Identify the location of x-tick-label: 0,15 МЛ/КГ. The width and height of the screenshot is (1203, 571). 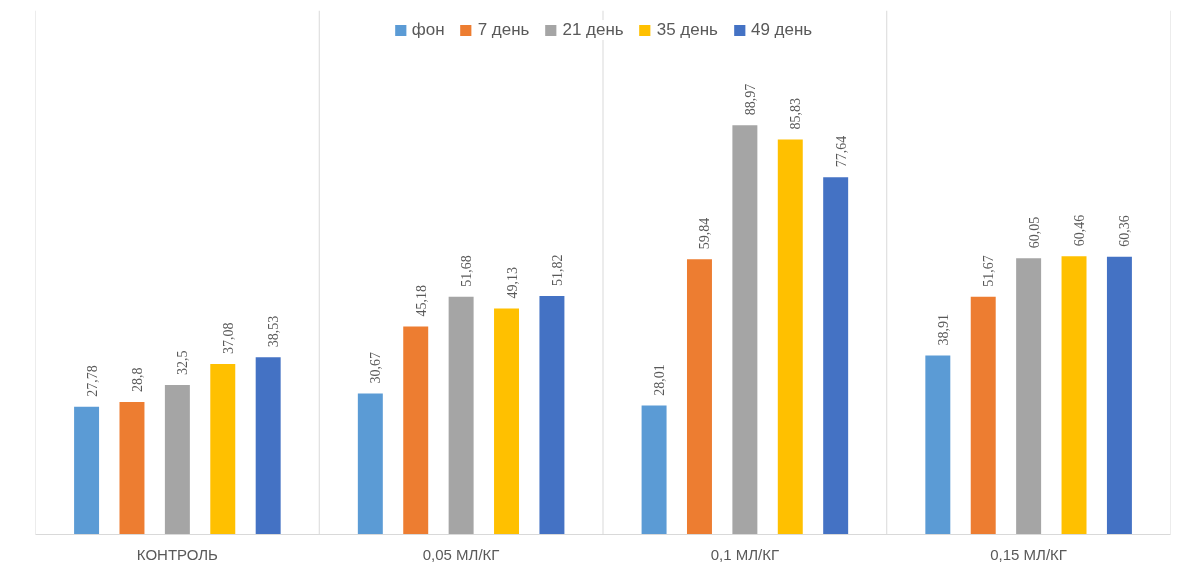
(1028, 554).